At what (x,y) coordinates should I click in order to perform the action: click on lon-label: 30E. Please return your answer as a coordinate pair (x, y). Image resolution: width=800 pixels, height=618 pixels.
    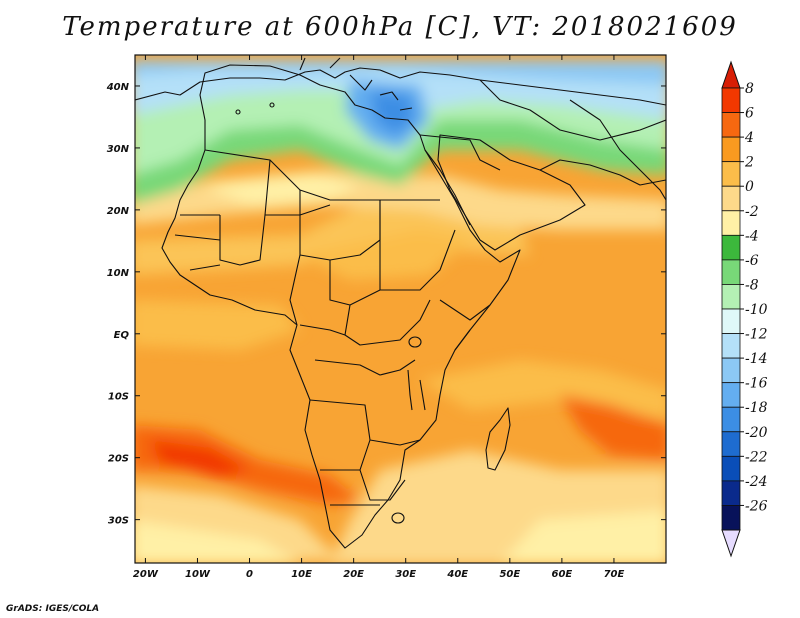
    Looking at the image, I should click on (405, 574).